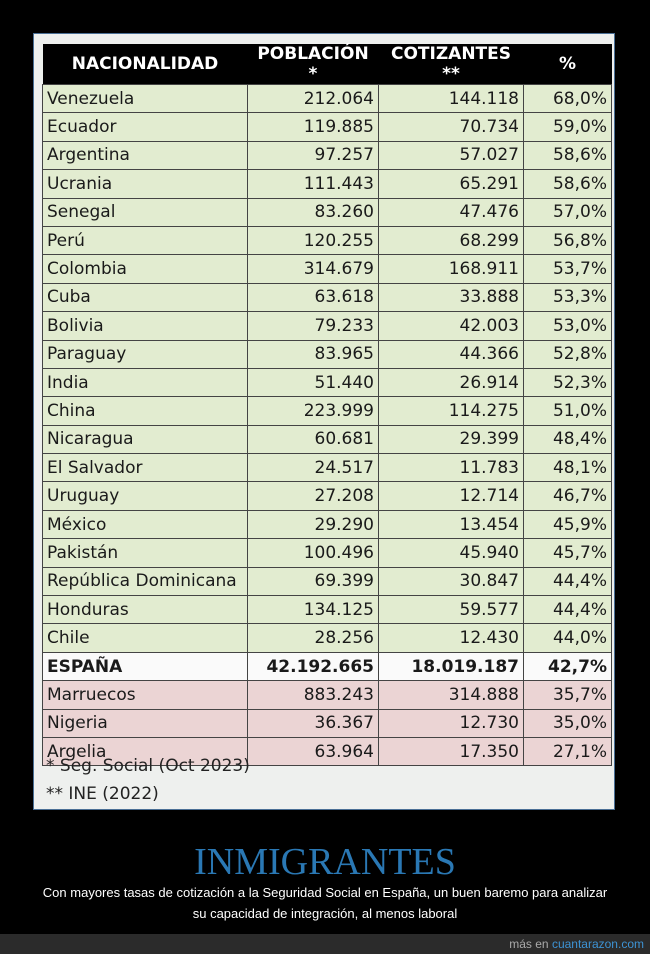  Describe the element at coordinates (327, 581) in the screenshot. I see `table-row: República Dominicana 69.399 30.847 44,4%` at that location.